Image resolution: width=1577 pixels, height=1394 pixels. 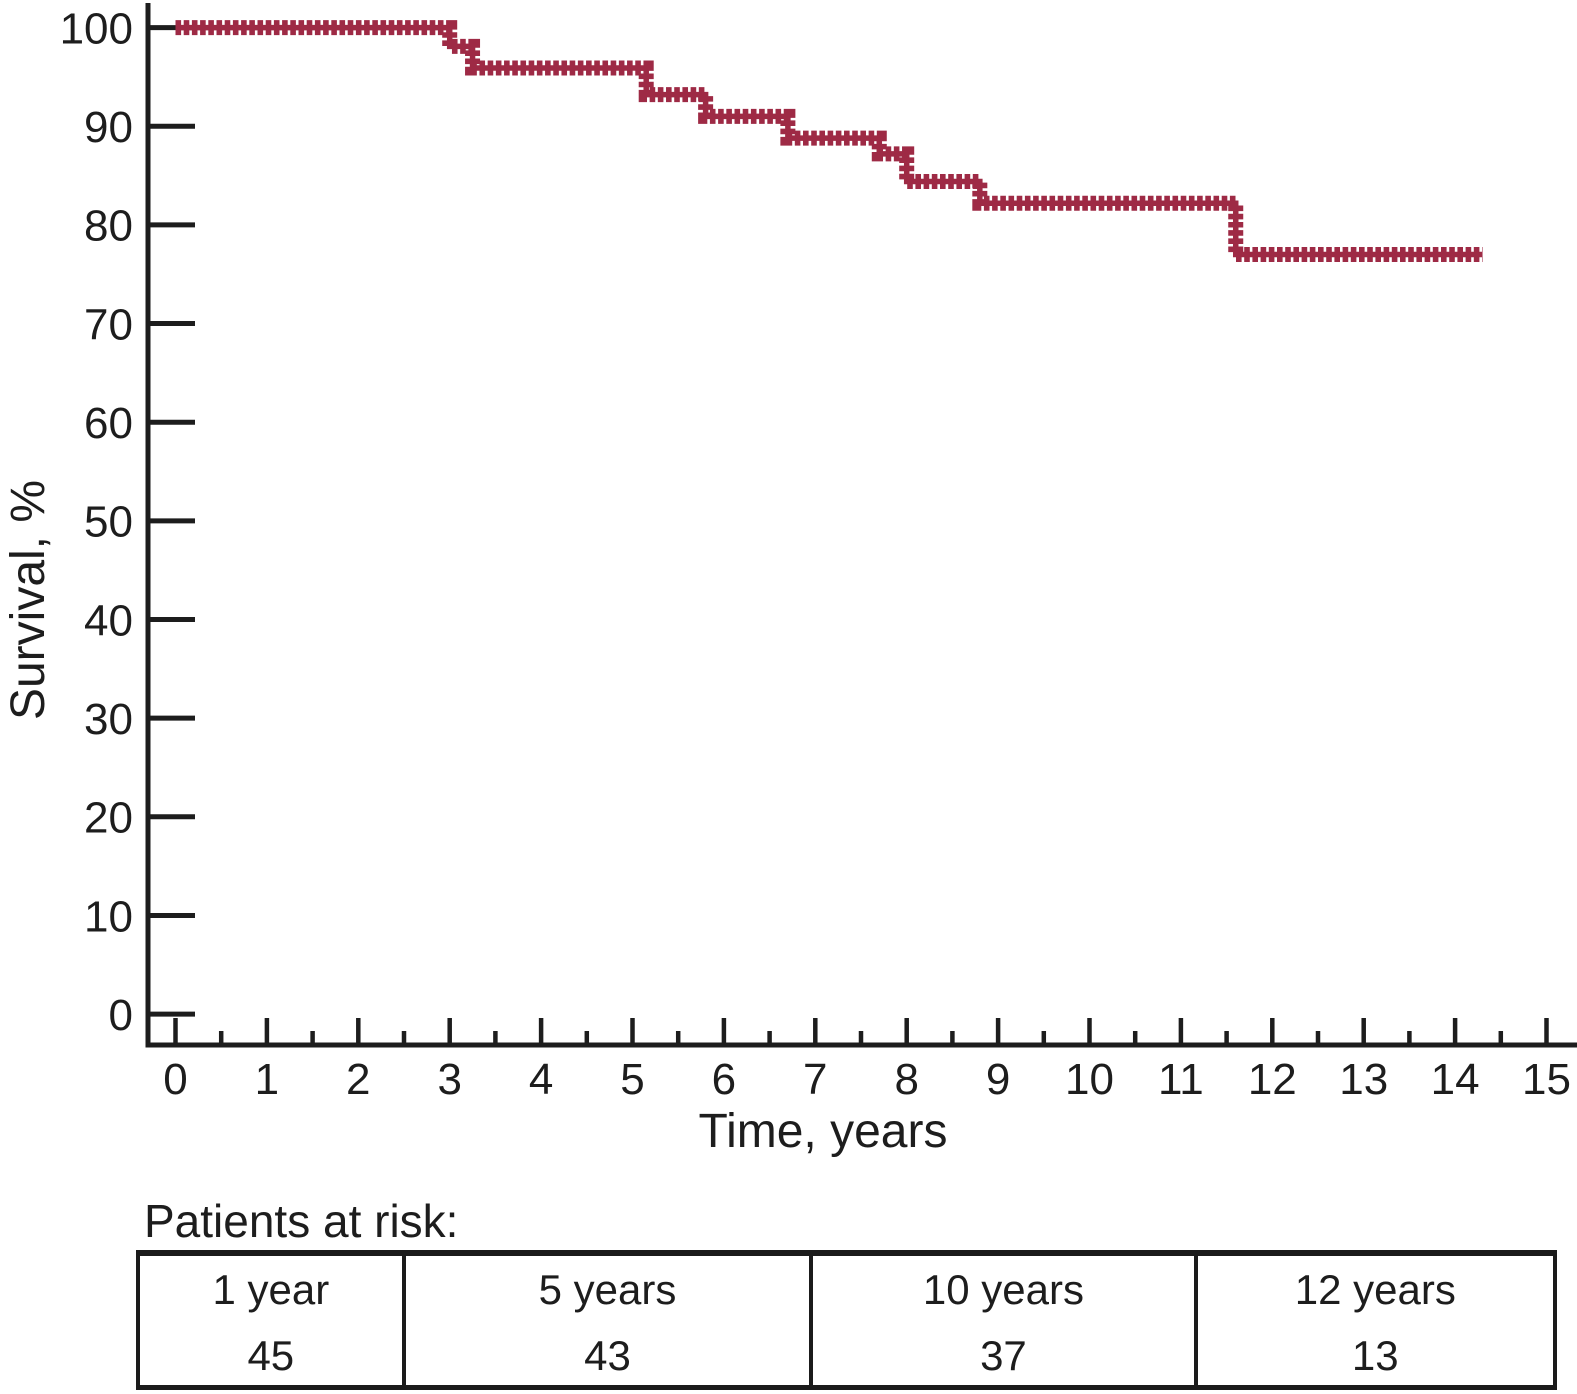 I want to click on x-tick-label: 13, so click(x=1363, y=1079).